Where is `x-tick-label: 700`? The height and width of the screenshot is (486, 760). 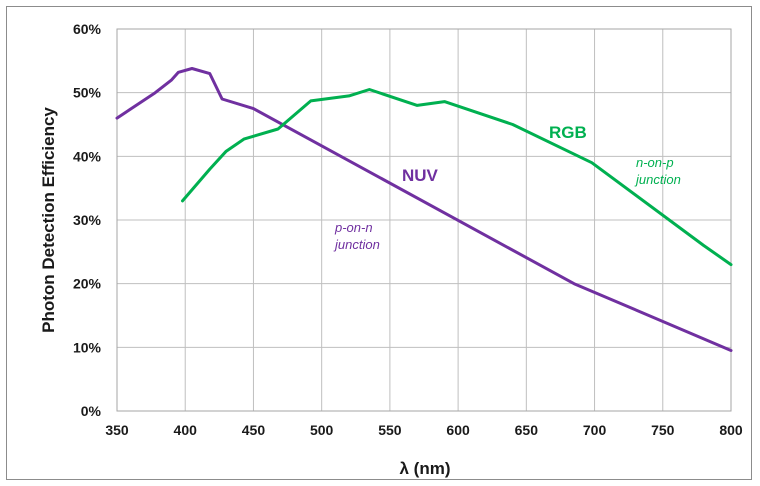
x-tick-label: 700 is located at coordinates (595, 430).